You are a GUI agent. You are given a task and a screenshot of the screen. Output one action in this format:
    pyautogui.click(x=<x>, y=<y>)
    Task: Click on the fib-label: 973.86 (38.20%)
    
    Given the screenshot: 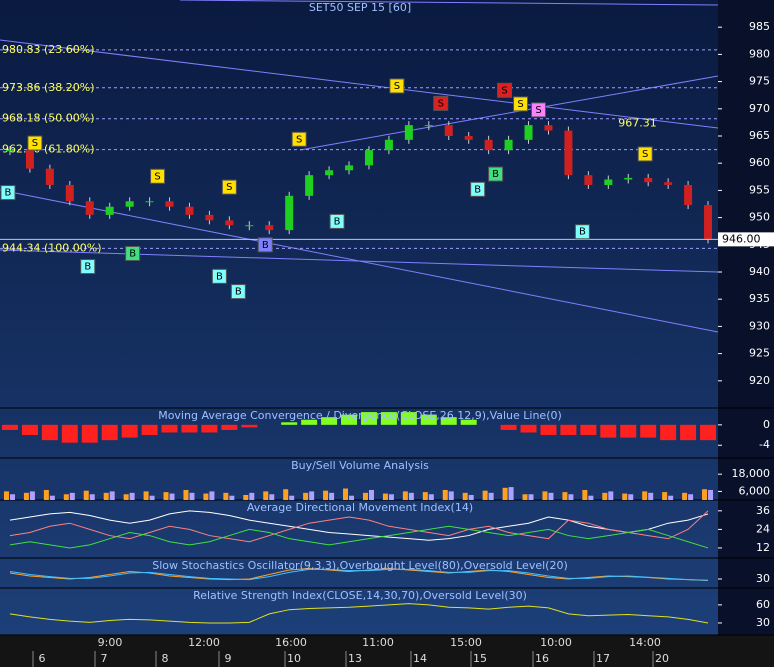 What is the action you would take?
    pyautogui.click(x=48, y=87)
    